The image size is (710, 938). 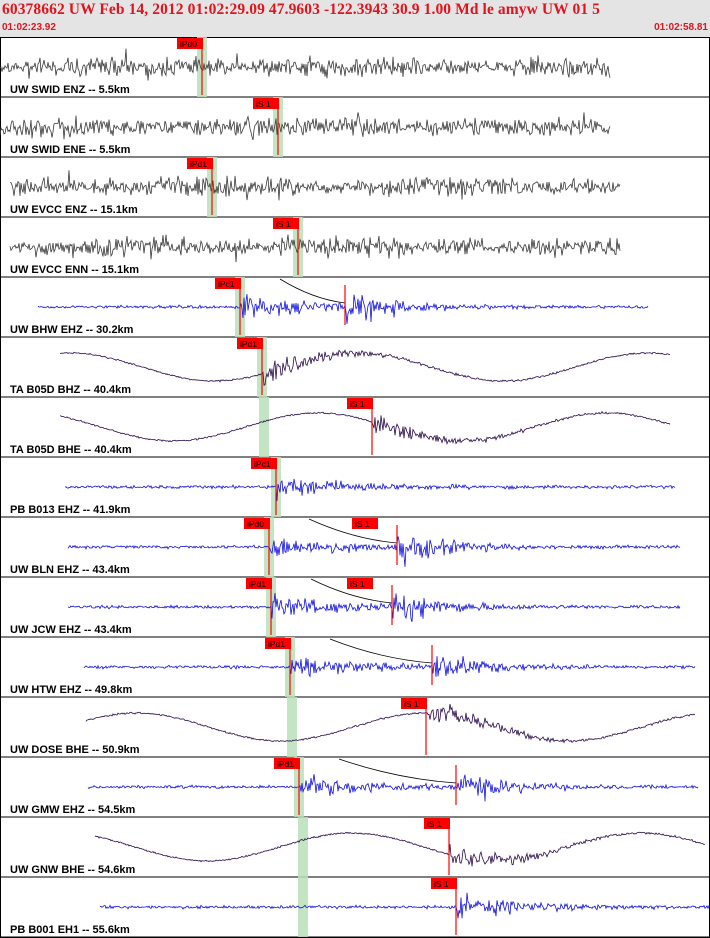 What do you see at coordinates (73, 810) in the screenshot?
I see `station-label: UW GMW EHZ -- 54.5km` at bounding box center [73, 810].